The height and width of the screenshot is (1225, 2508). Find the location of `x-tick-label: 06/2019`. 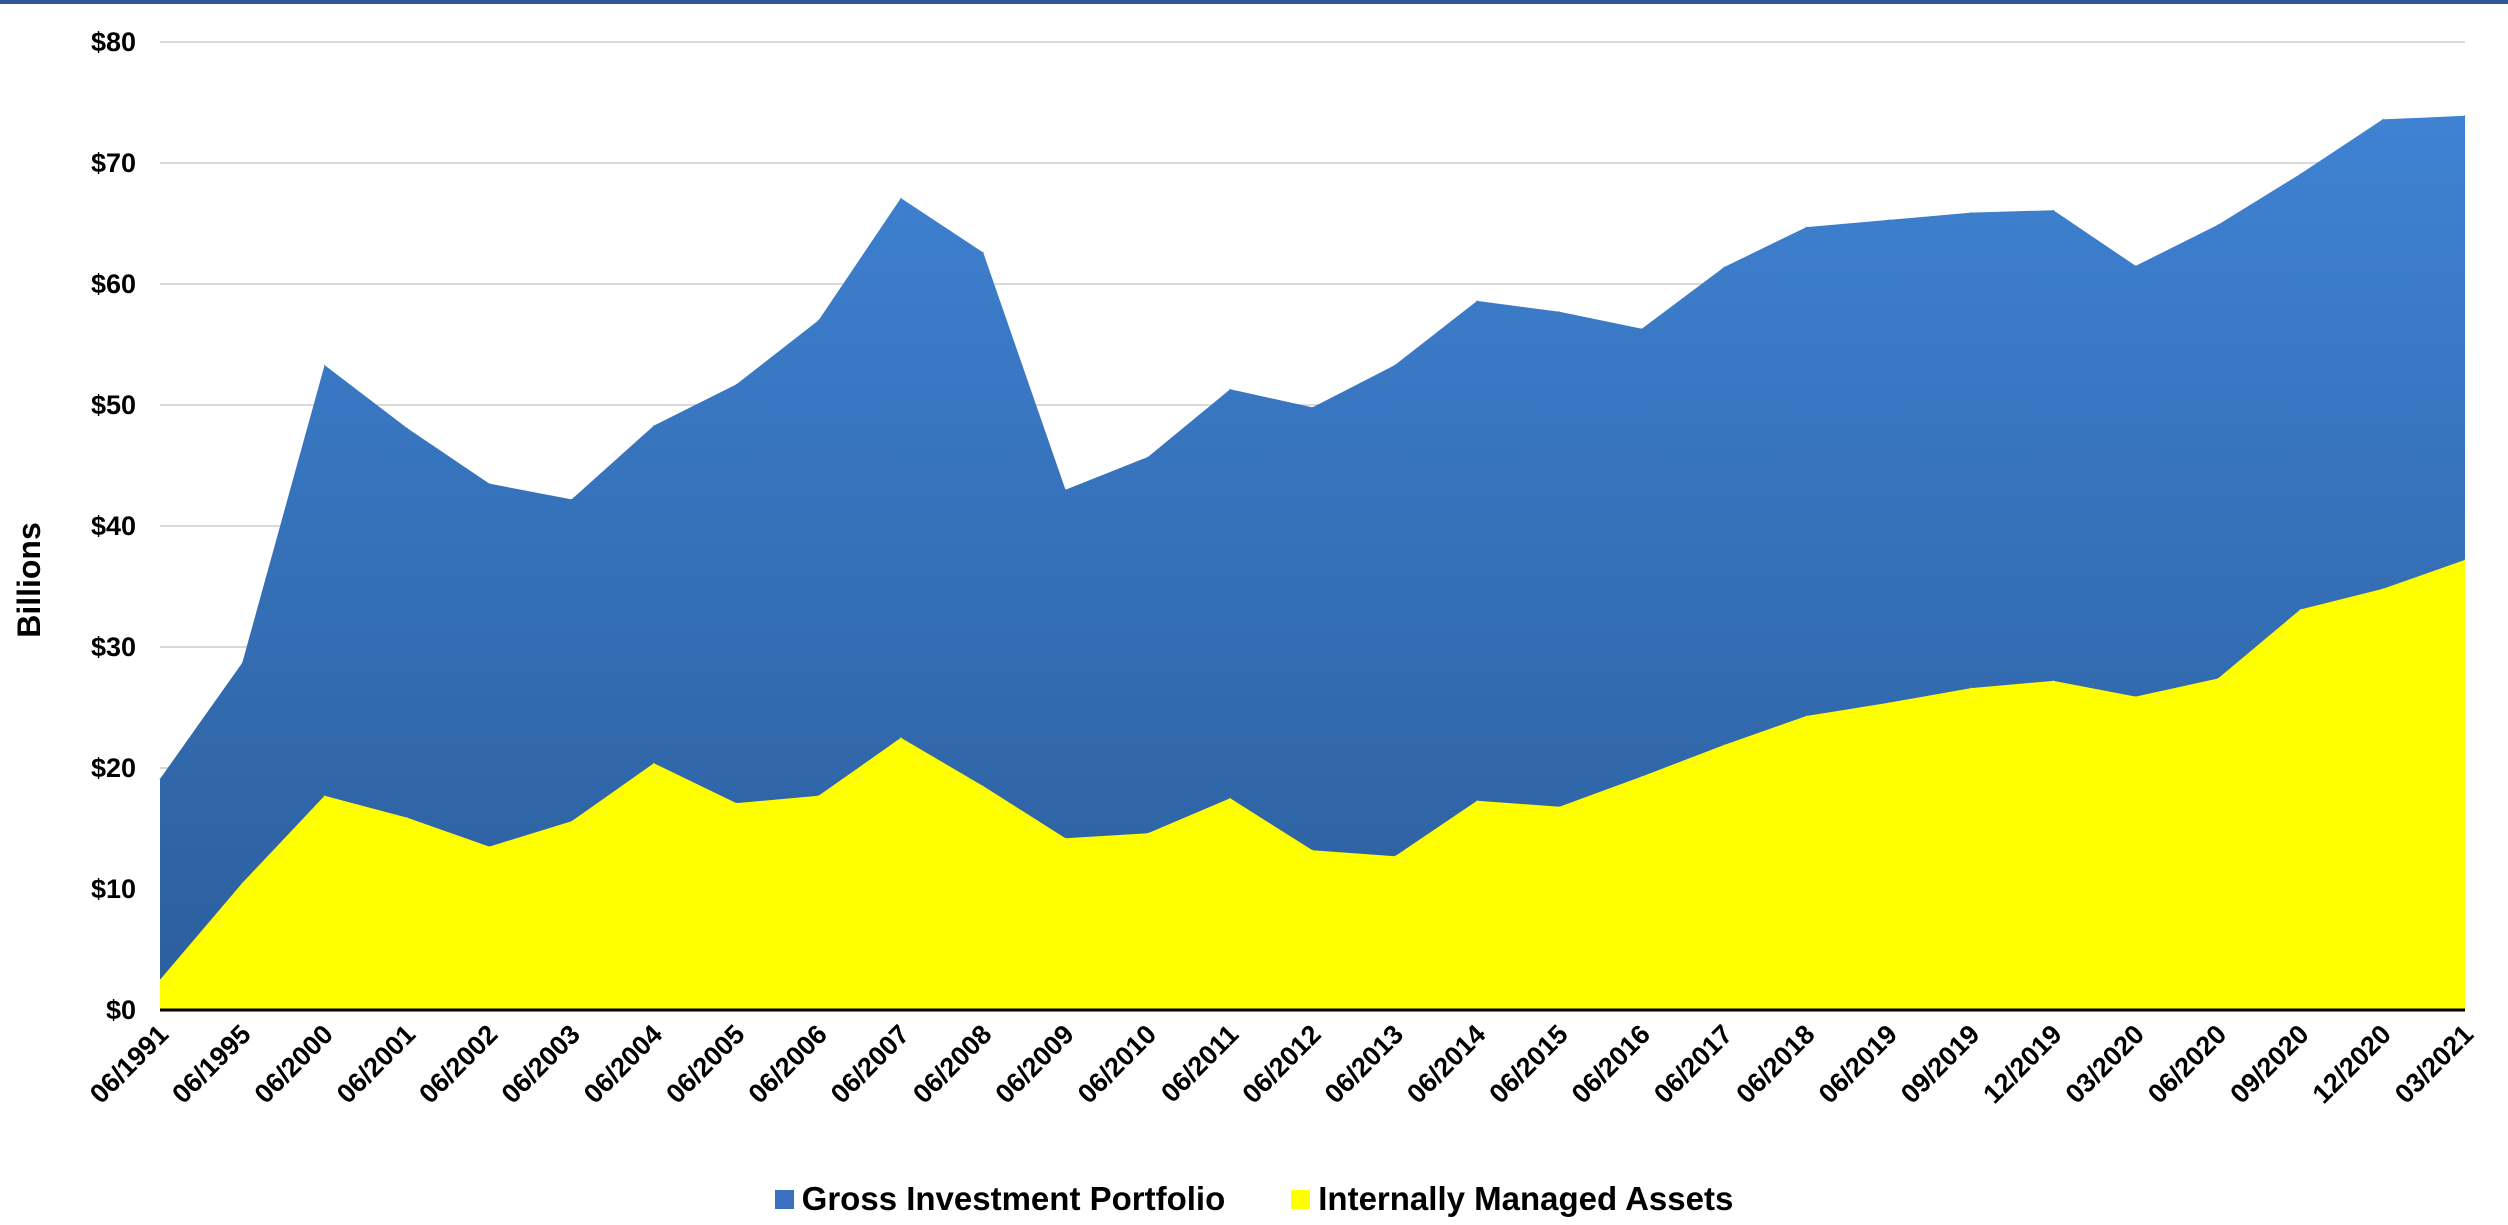

x-tick-label: 06/2019 is located at coordinates (1858, 1064).